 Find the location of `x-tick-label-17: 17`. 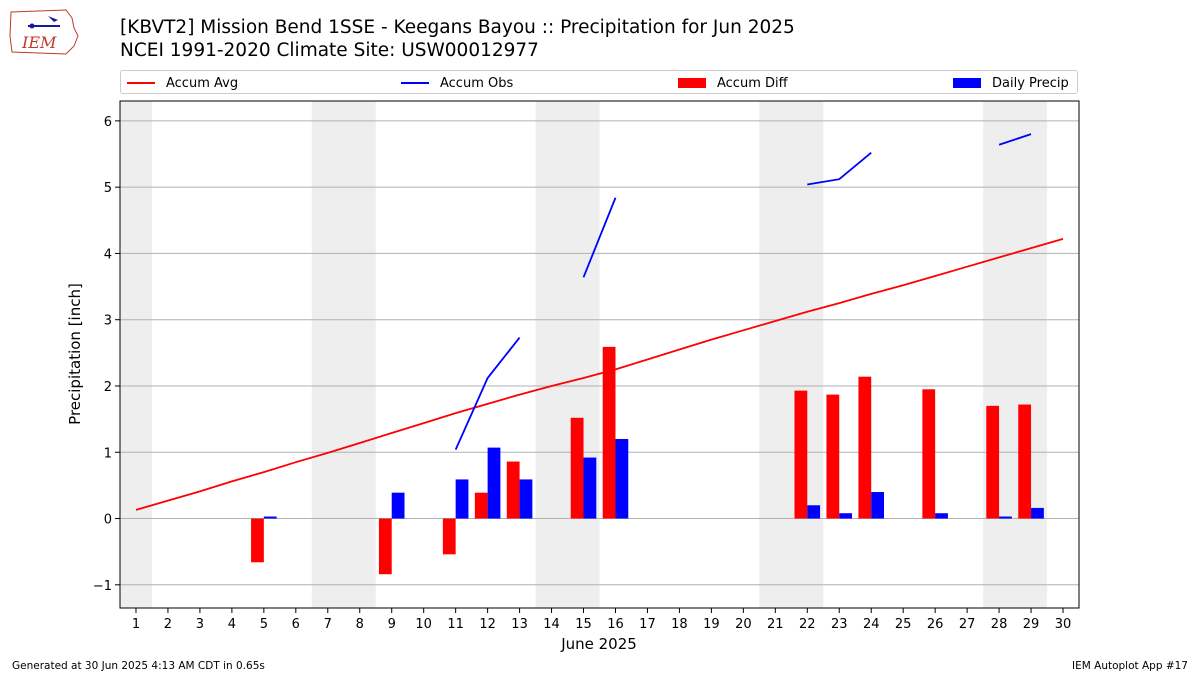

x-tick-label-17: 17 is located at coordinates (647, 624).